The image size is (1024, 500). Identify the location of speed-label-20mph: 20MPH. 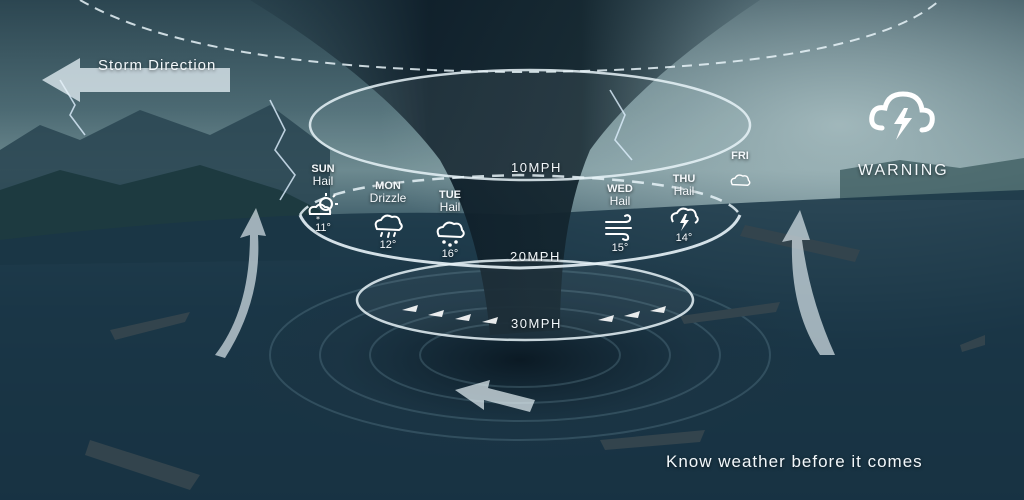
(535, 256).